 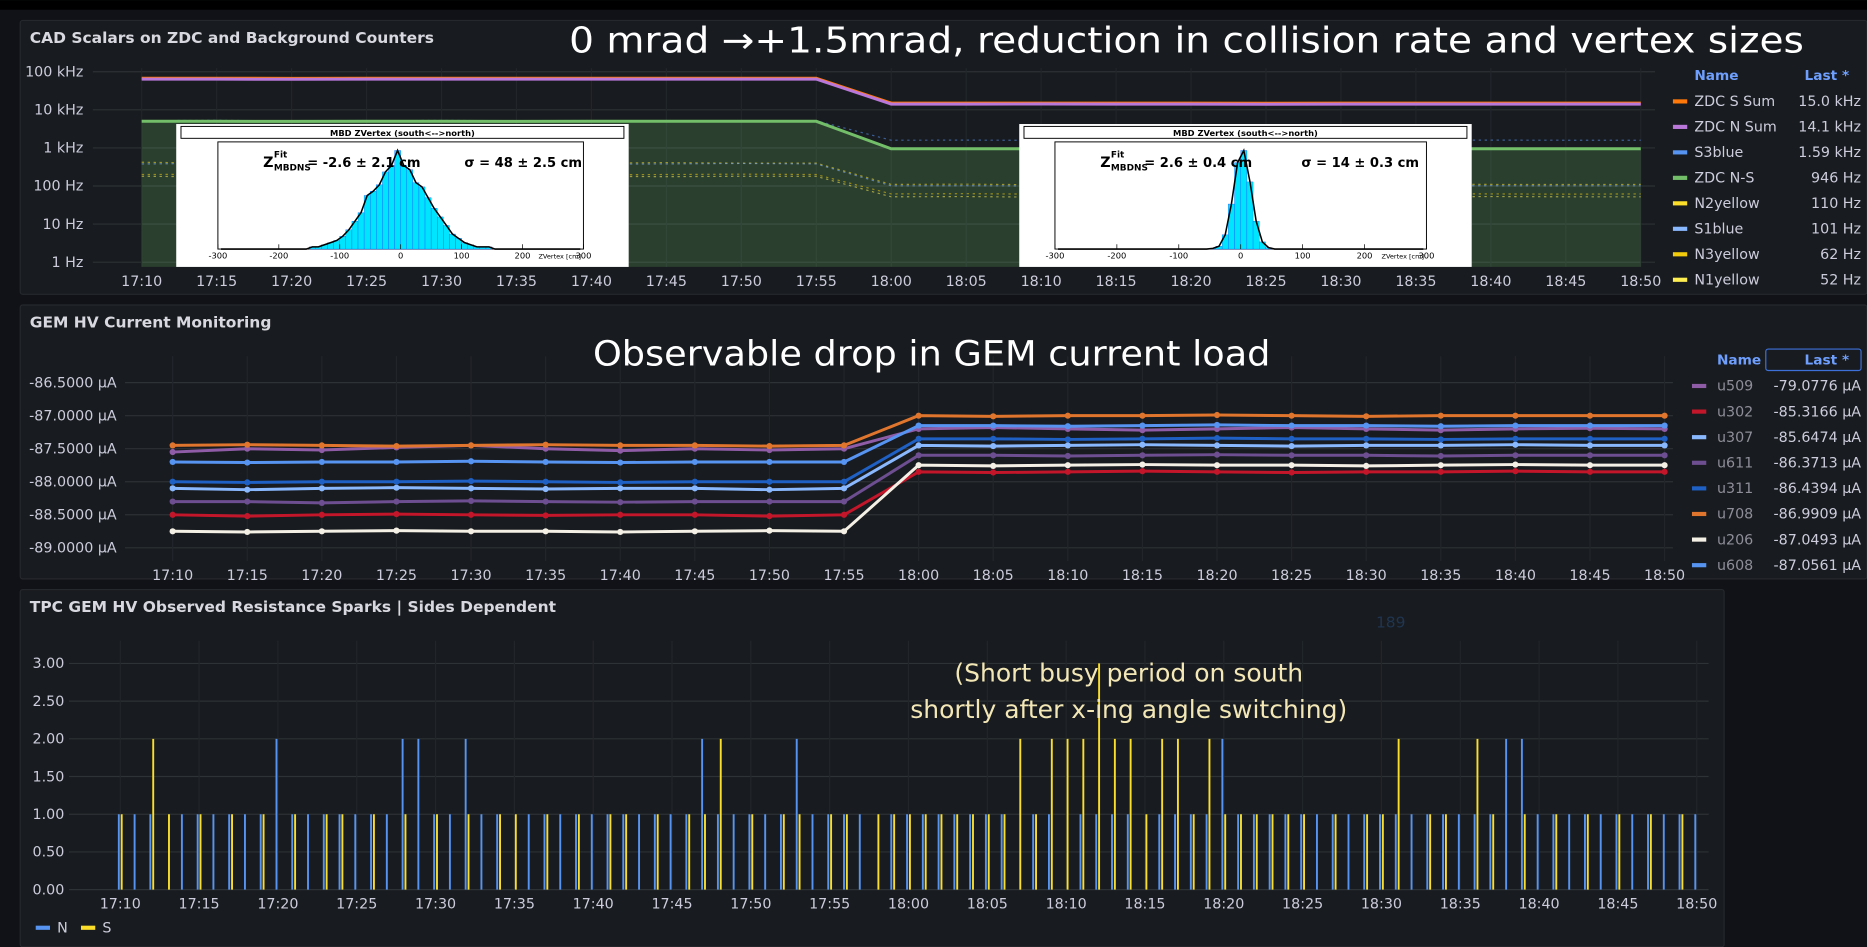 What do you see at coordinates (291, 282) in the screenshot?
I see `x-tick-label: 17:20` at bounding box center [291, 282].